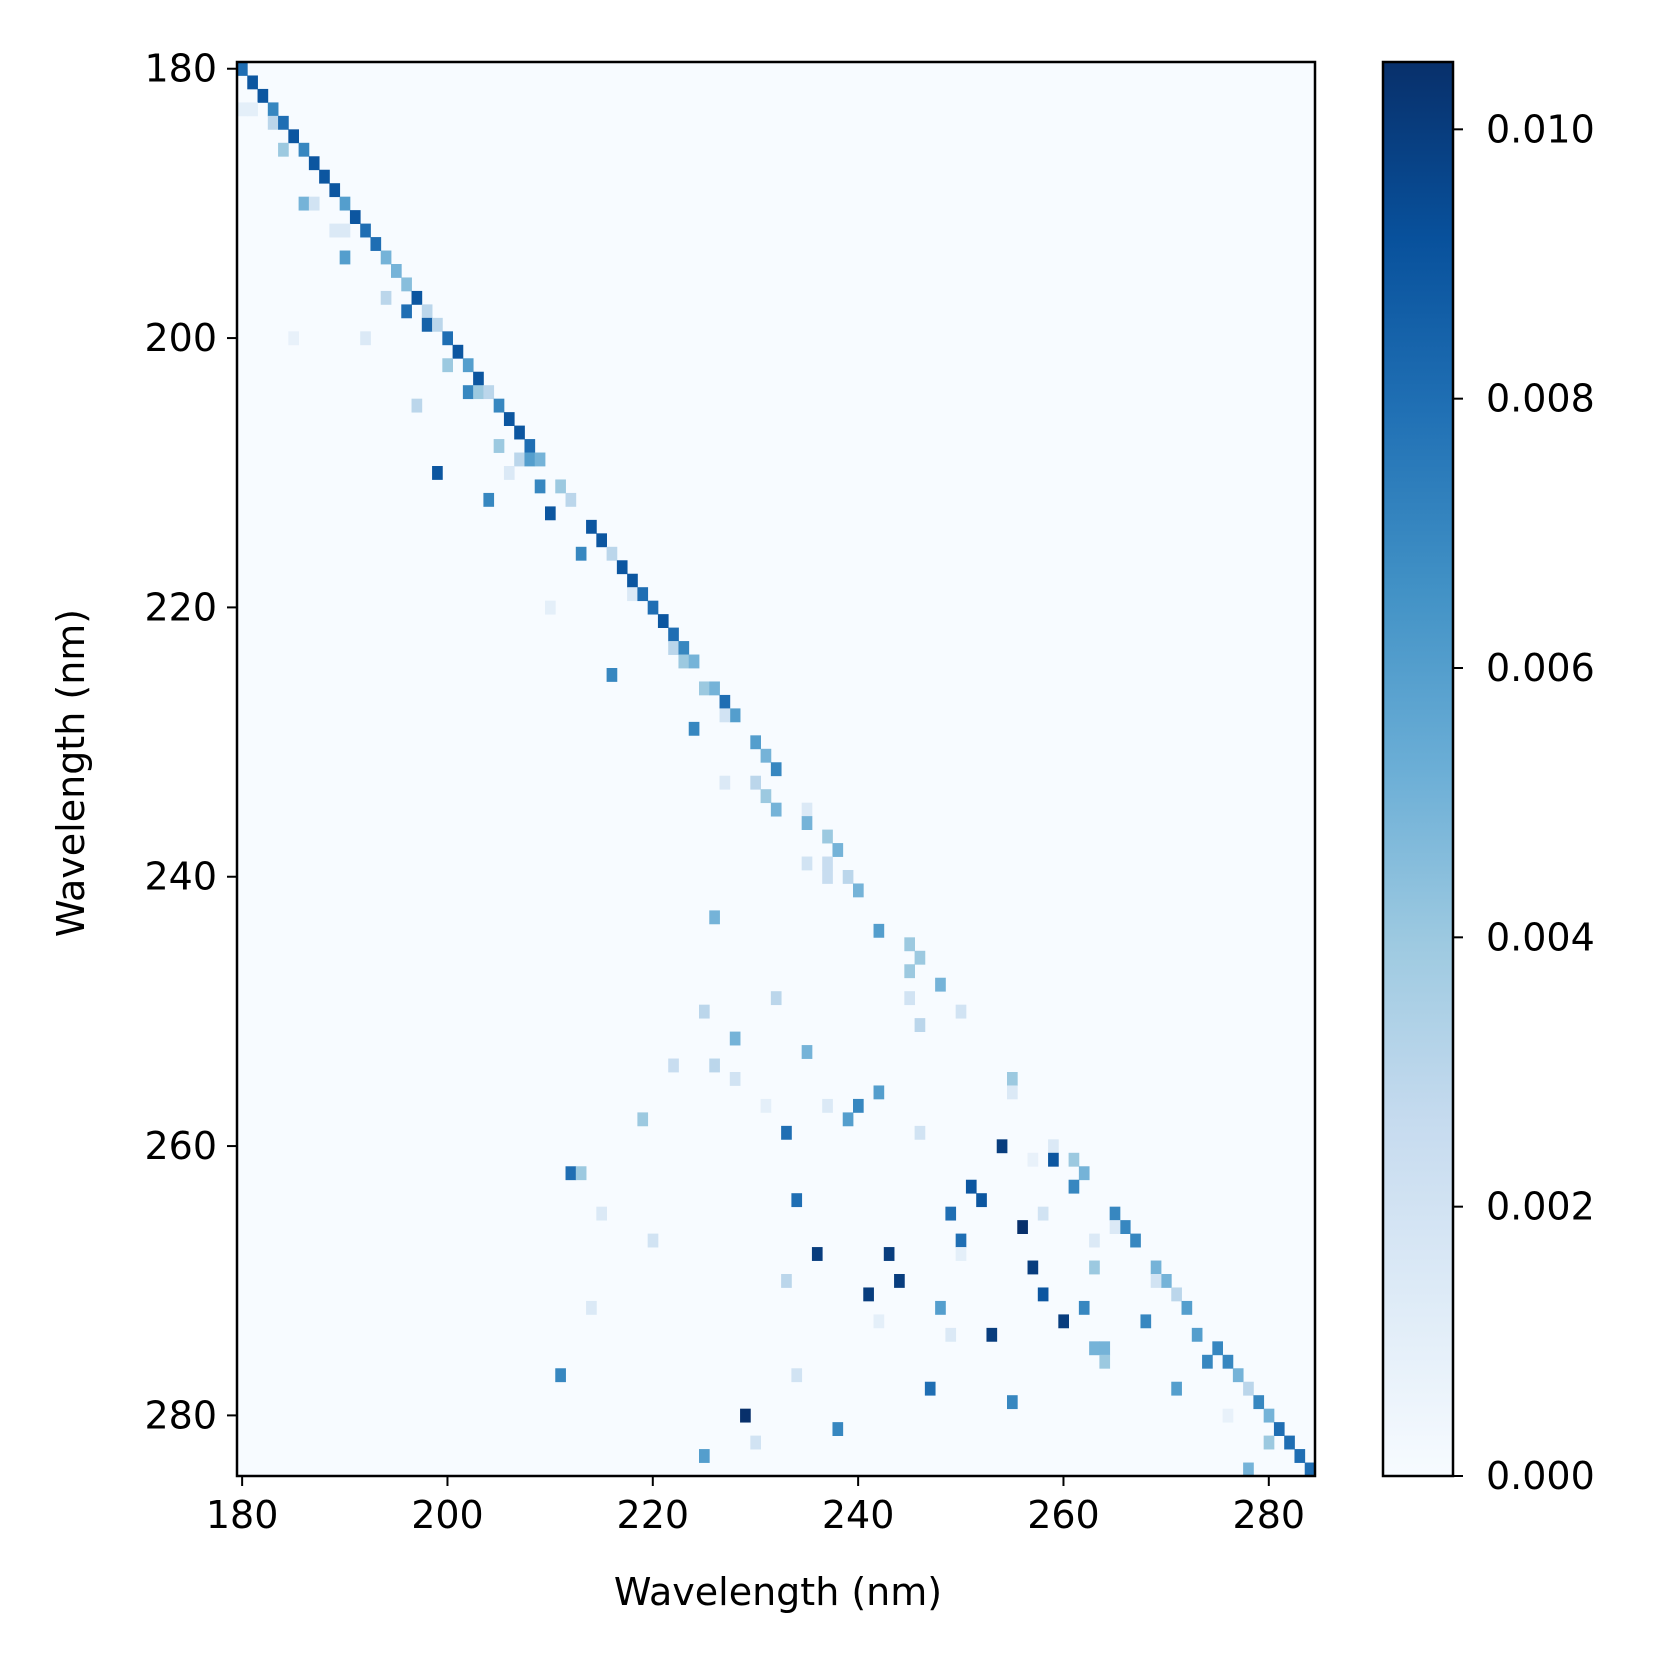  I want to click on y-axis: 180 200 220 240 260 280, so click(190, 742).